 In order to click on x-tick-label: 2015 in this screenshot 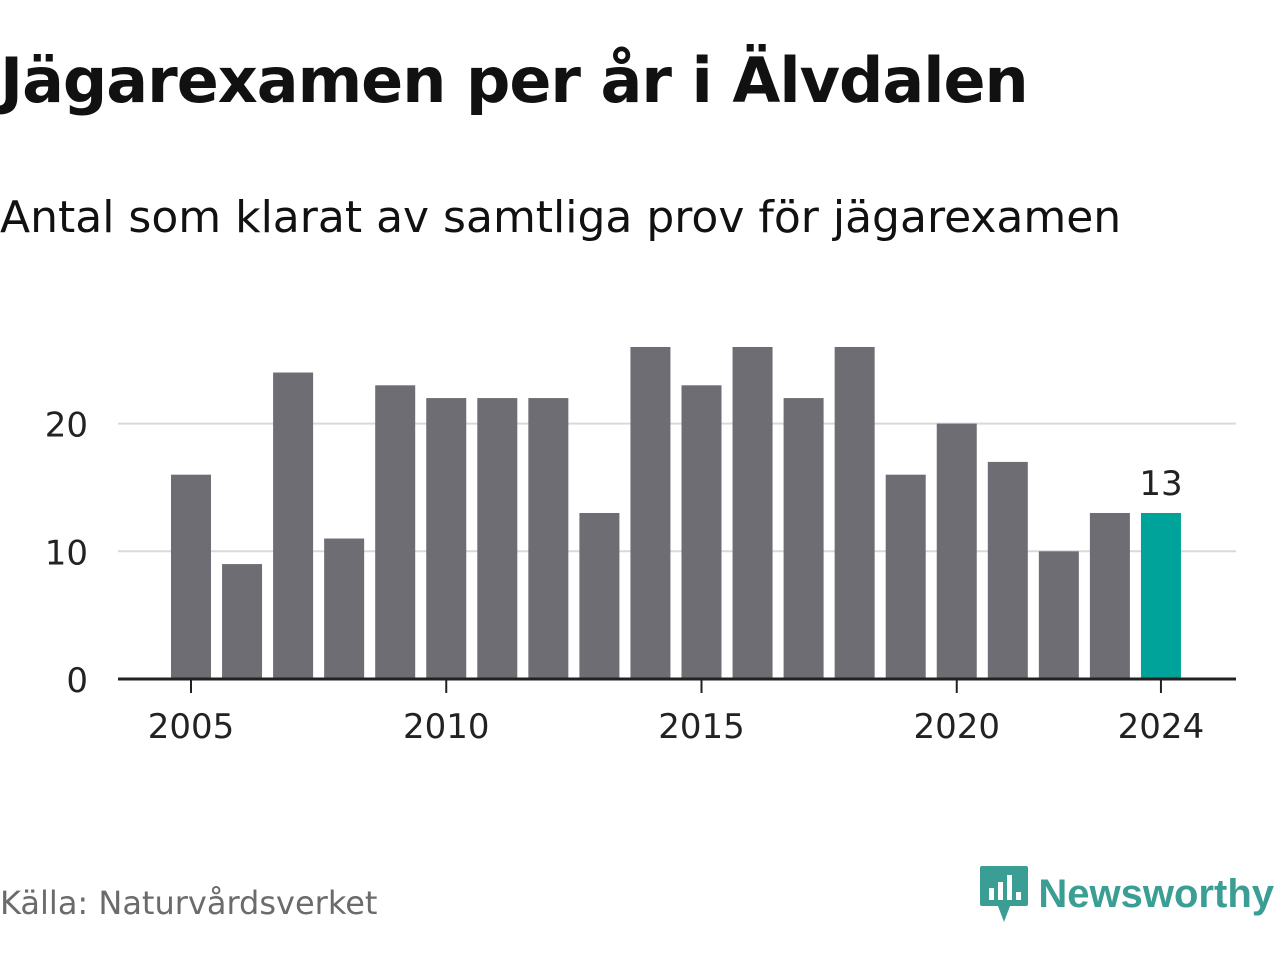, I will do `click(701, 727)`.